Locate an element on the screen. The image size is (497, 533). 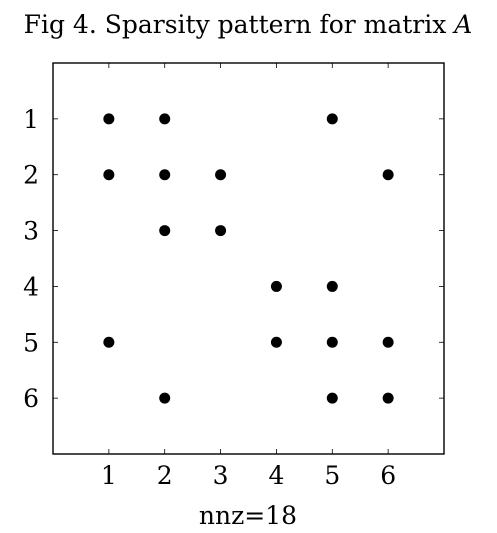
y-tick-label: 5 is located at coordinates (31, 342).